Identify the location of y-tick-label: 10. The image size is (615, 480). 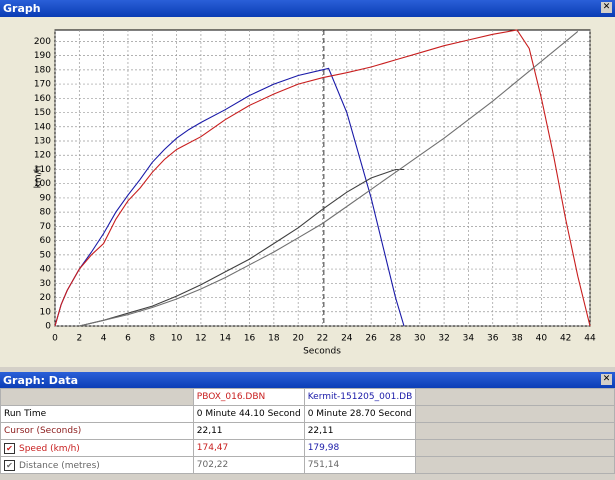
(46, 312).